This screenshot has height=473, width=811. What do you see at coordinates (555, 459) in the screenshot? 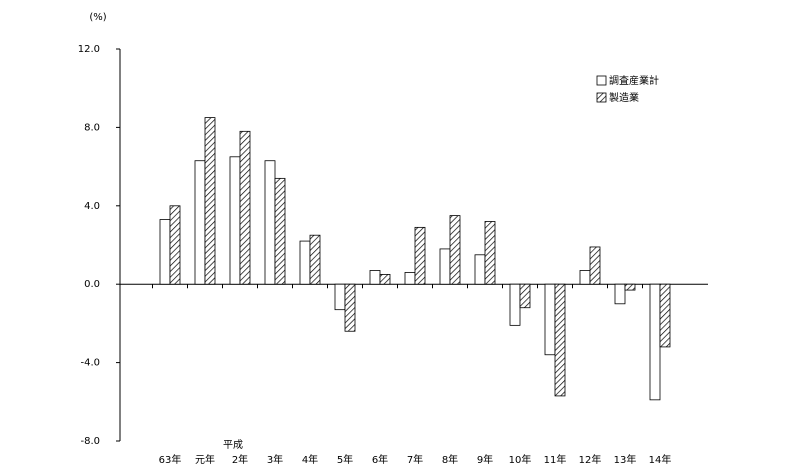
I see `x-tick-label: 11年` at bounding box center [555, 459].